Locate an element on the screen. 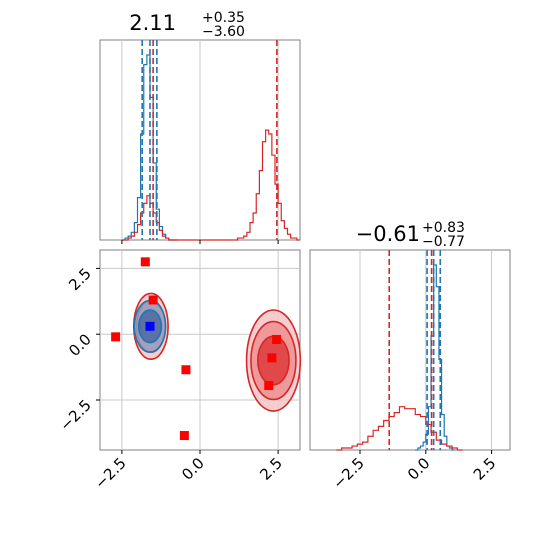 The height and width of the screenshot is (550, 550). joint-x-tick-label-2: 2.5 is located at coordinates (271, 469).